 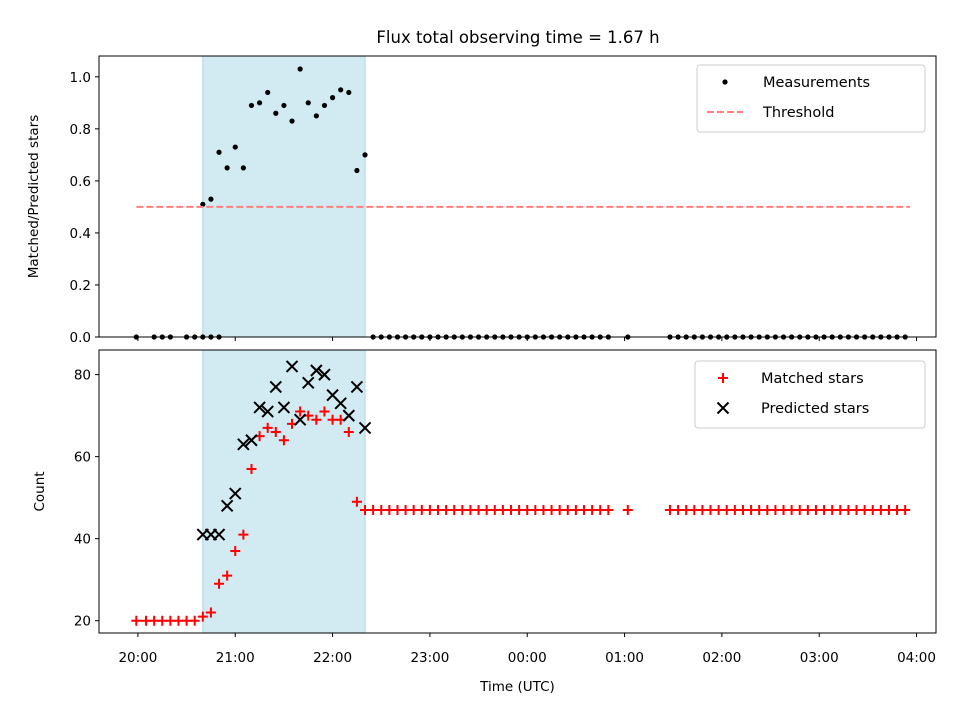 What do you see at coordinates (235, 658) in the screenshot?
I see `x-tick-label: 21:00` at bounding box center [235, 658].